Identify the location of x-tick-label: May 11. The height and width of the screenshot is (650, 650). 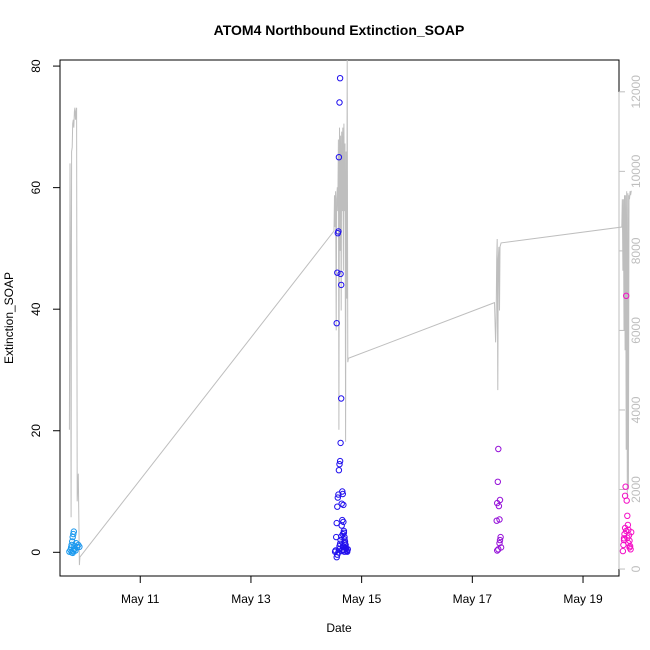
(140, 599).